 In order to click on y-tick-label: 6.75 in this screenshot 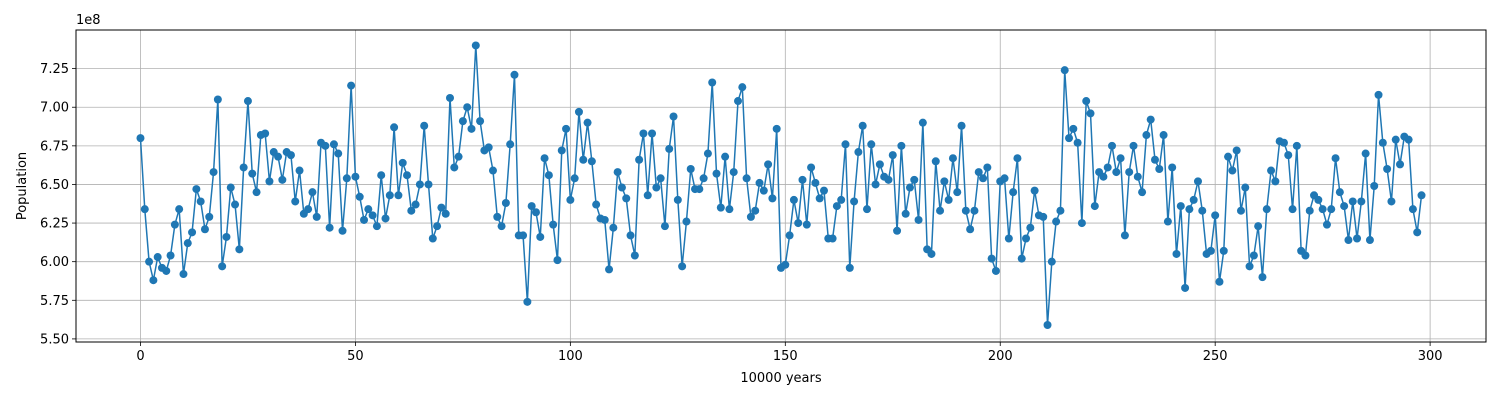, I will do `click(54, 146)`.